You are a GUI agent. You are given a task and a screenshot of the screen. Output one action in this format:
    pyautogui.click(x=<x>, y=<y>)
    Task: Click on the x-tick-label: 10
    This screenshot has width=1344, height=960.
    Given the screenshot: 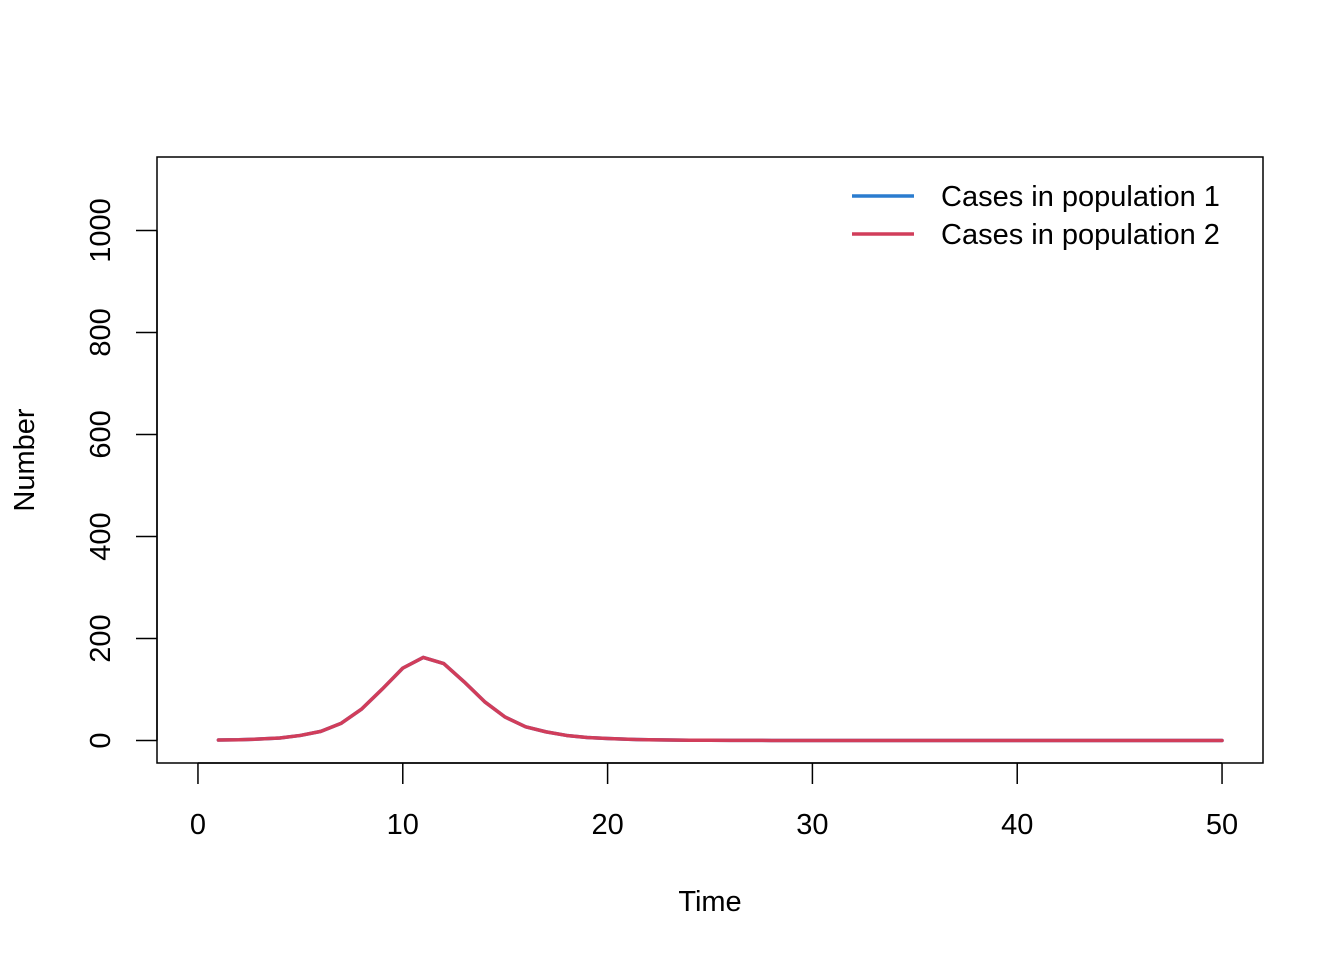 What is the action you would take?
    pyautogui.click(x=403, y=825)
    